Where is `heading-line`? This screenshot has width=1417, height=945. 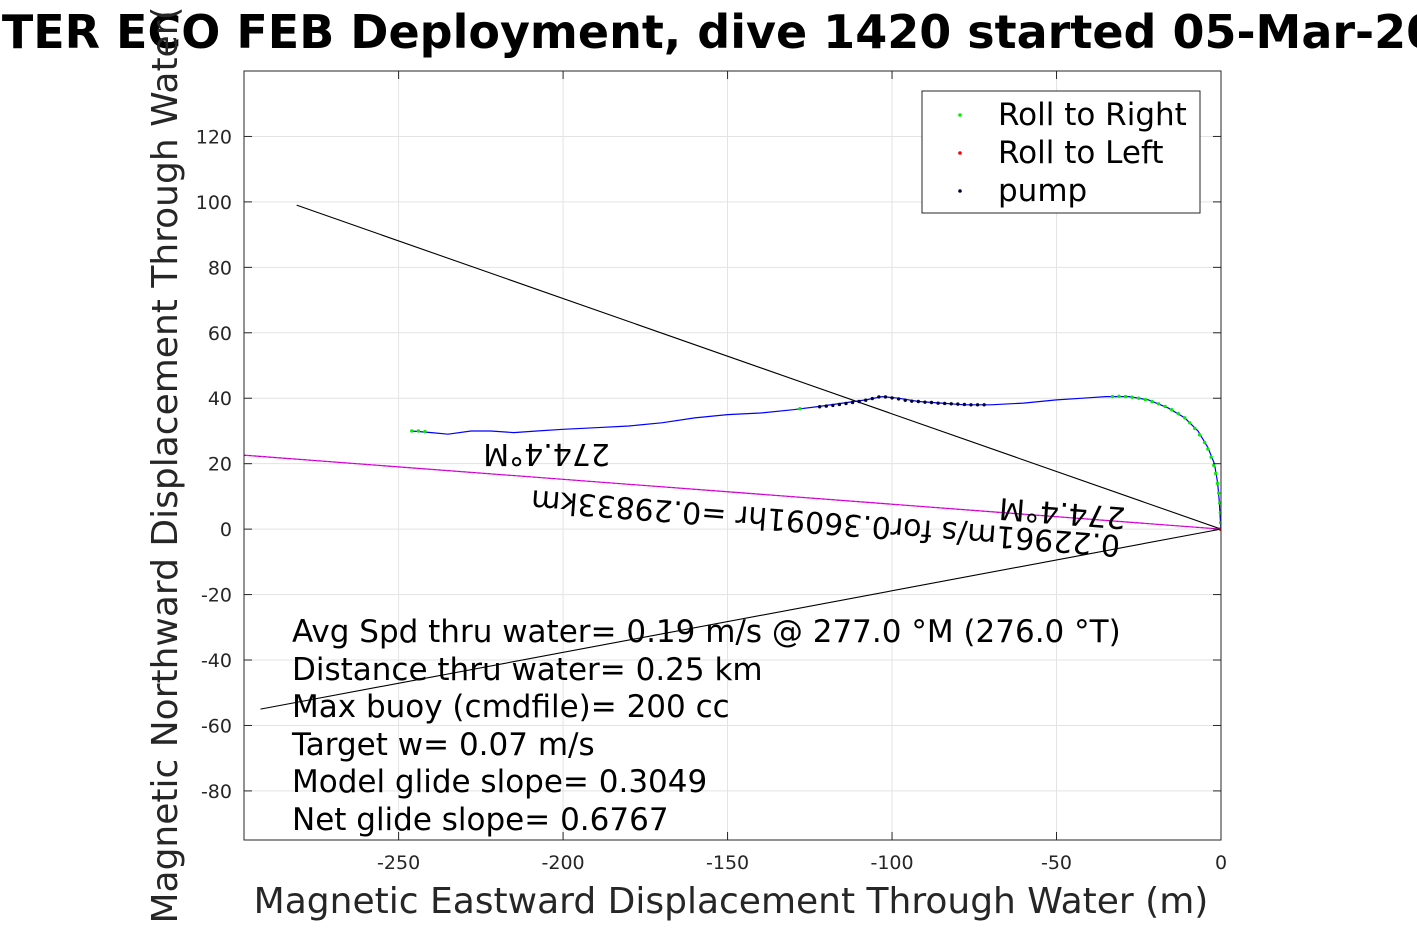 heading-line is located at coordinates (740, 619).